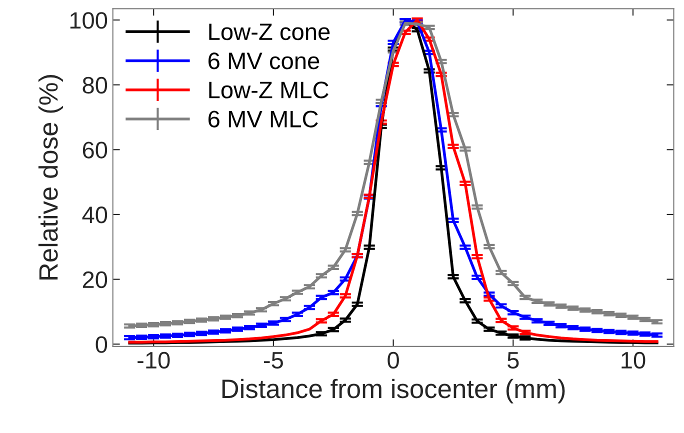 The image size is (684, 433). What do you see at coordinates (95, 215) in the screenshot?
I see `y-tick-label: 40` at bounding box center [95, 215].